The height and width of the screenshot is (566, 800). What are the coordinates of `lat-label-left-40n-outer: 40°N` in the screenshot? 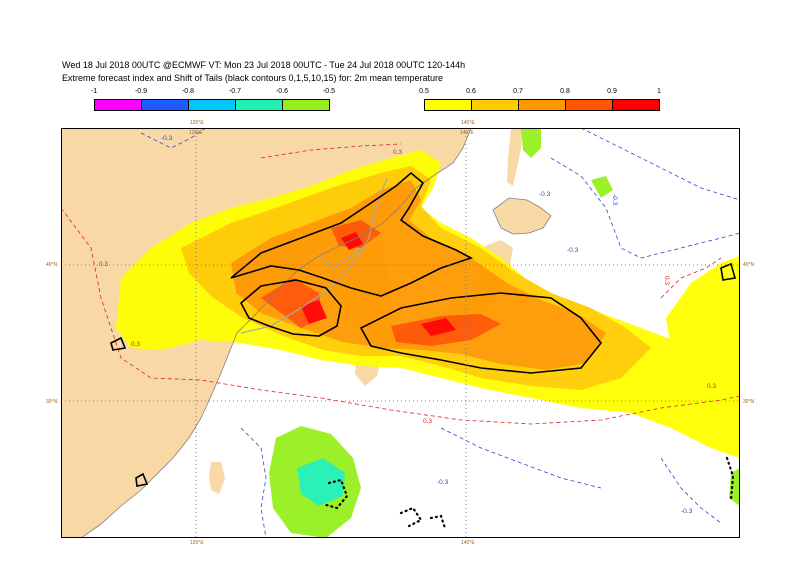 It's located at (52, 265).